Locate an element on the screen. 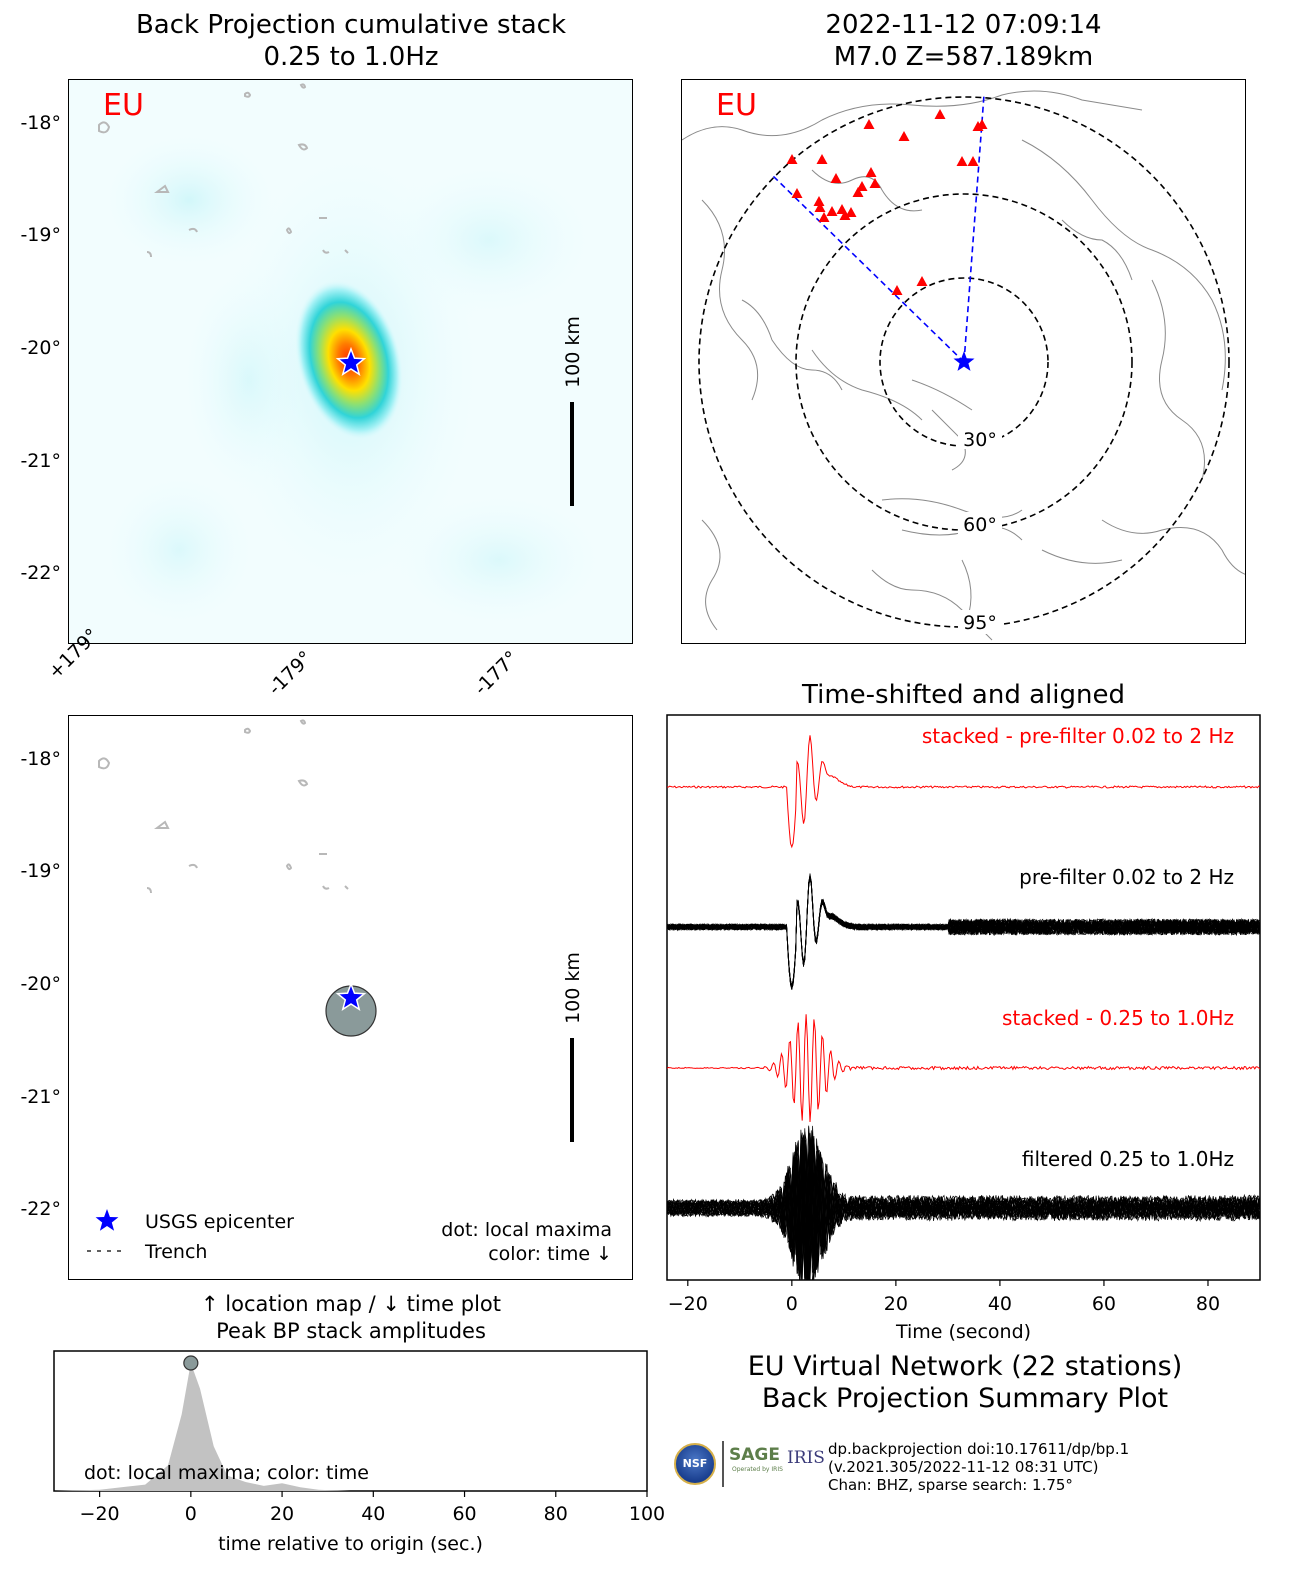  globe-network-tag: EU is located at coordinates (736, 105).